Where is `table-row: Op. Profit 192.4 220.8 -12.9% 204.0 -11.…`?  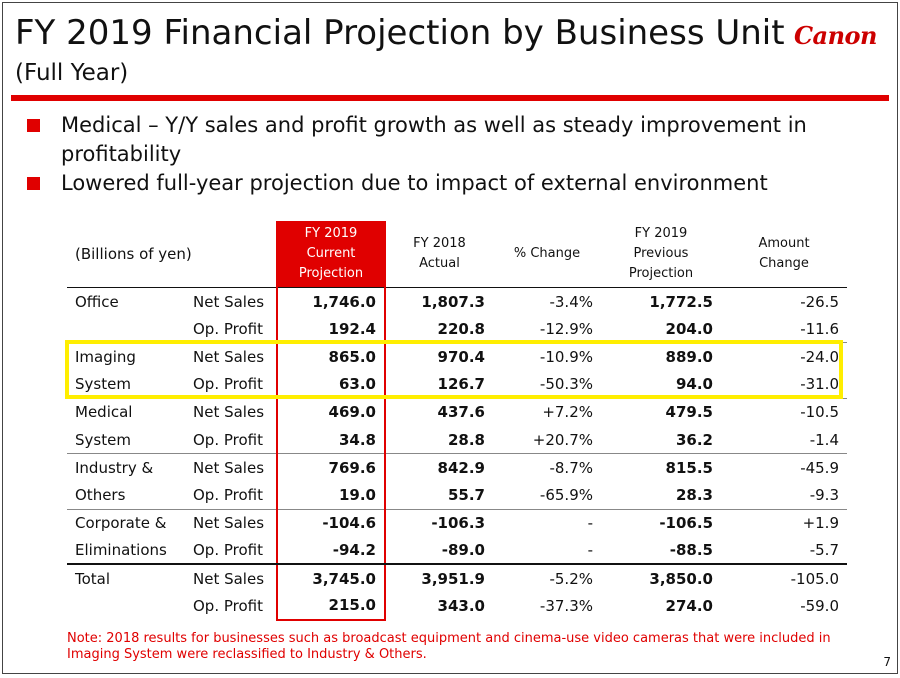
table-row: Op. Profit 192.4 220.8 -12.9% 204.0 -11.… is located at coordinates (457, 329).